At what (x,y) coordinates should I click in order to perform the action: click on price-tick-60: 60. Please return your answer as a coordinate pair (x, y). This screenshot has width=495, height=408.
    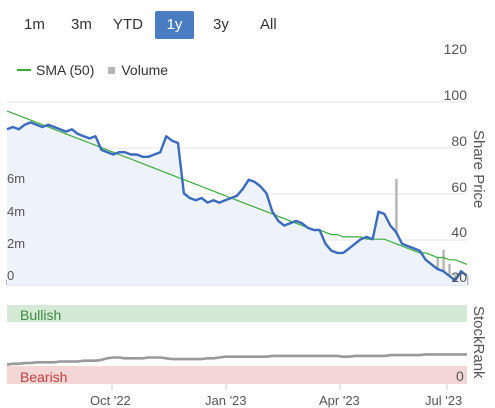
    Looking at the image, I should click on (459, 187).